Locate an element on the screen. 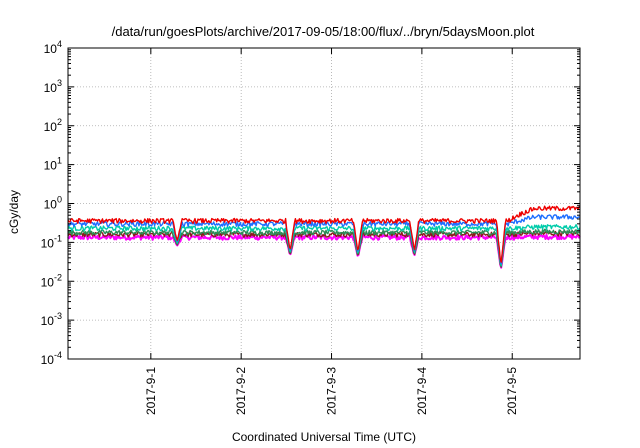  x-axis-label: Coordinated Universal Time (UTC) is located at coordinates (324, 437).